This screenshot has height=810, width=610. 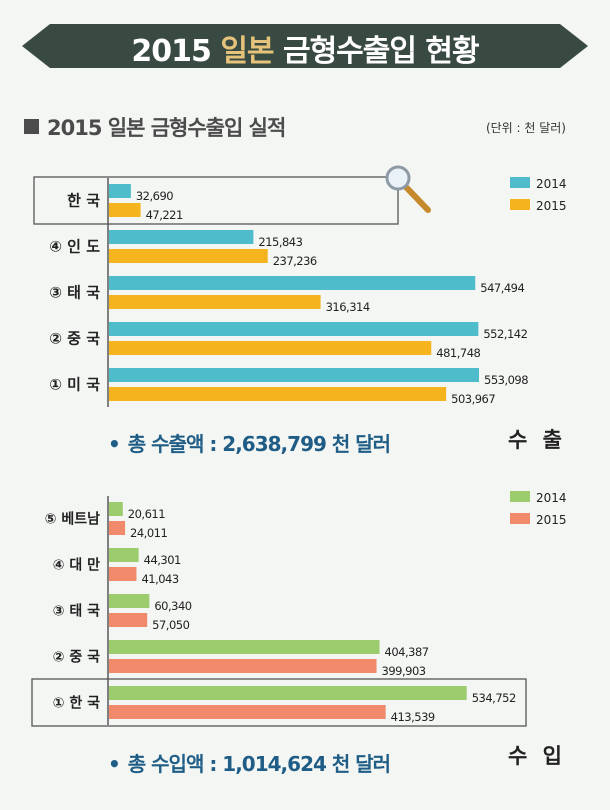 I want to click on data-label: 20,611, so click(x=146, y=514).